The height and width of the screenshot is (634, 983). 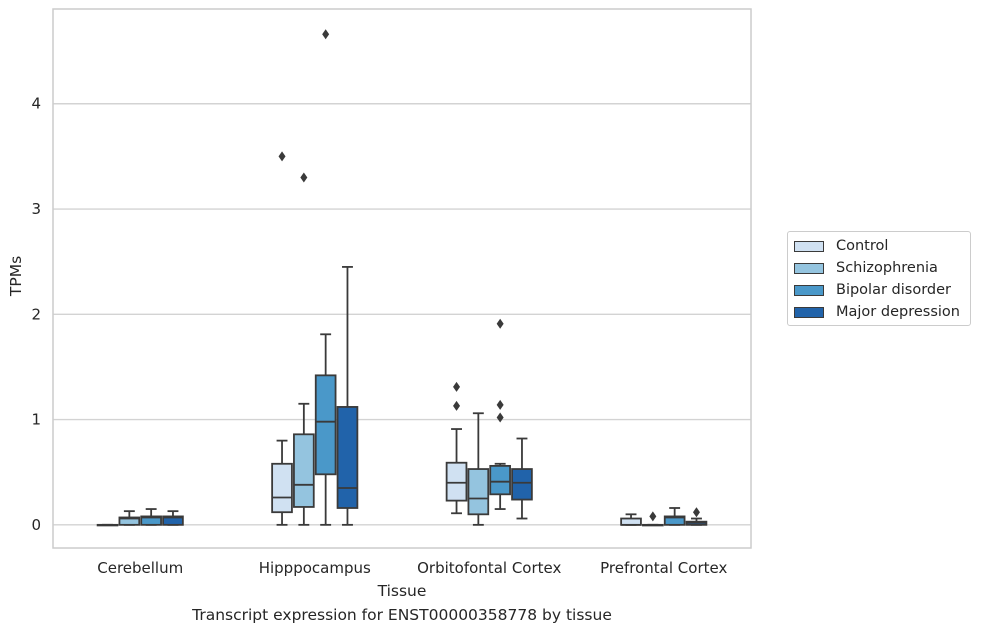 I want to click on y-tick-label: 3, so click(x=36, y=209).